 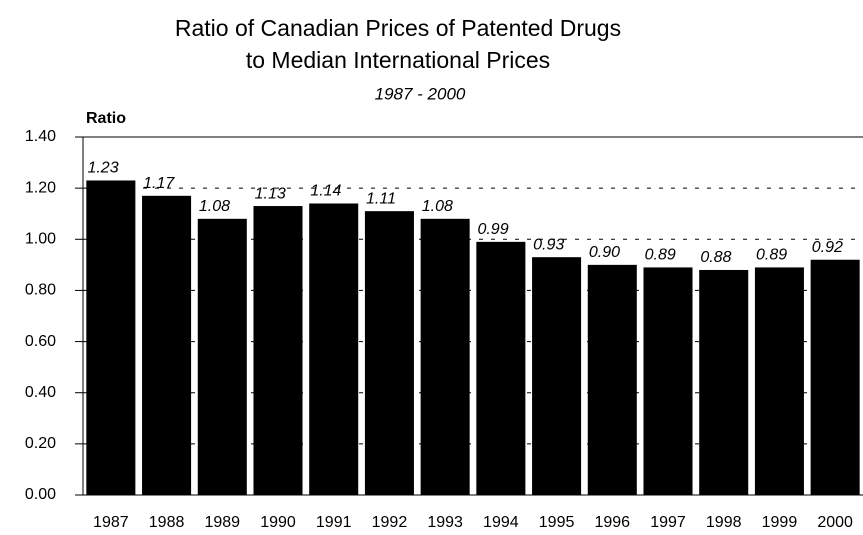 What do you see at coordinates (724, 522) in the screenshot?
I see `x-tick-label: 1998` at bounding box center [724, 522].